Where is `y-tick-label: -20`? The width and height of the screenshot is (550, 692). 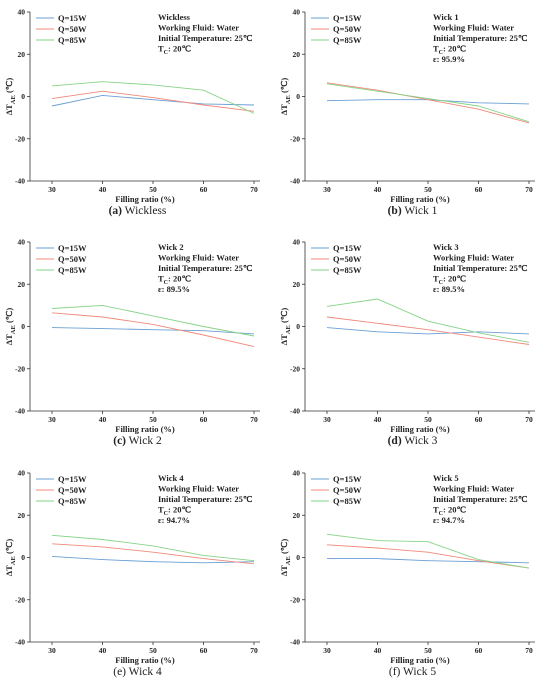 y-tick-label: -20 is located at coordinates (295, 599).